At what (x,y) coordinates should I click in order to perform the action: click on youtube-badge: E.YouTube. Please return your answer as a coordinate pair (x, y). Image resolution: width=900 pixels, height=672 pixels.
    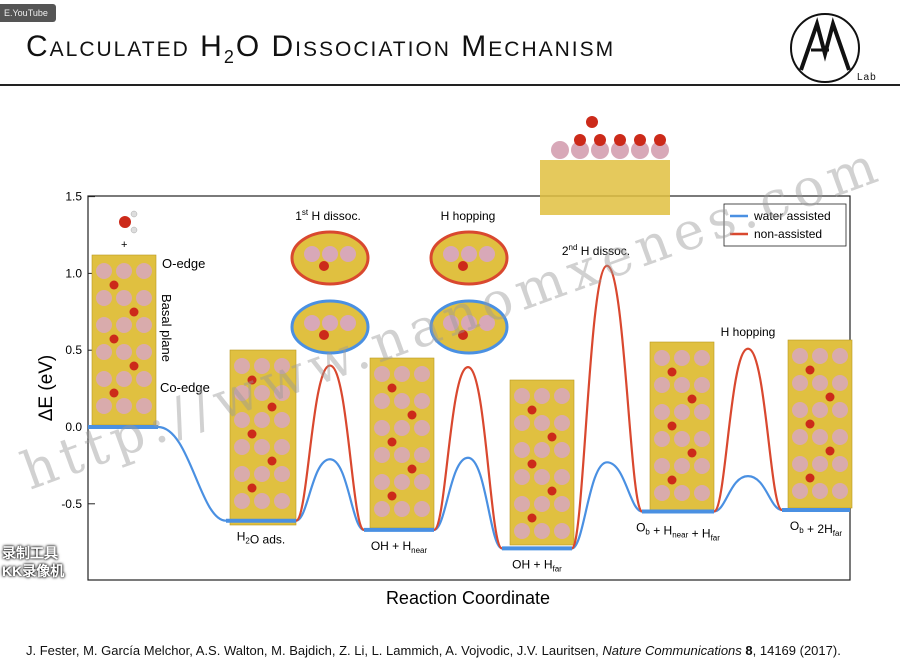
    Looking at the image, I should click on (28, 13).